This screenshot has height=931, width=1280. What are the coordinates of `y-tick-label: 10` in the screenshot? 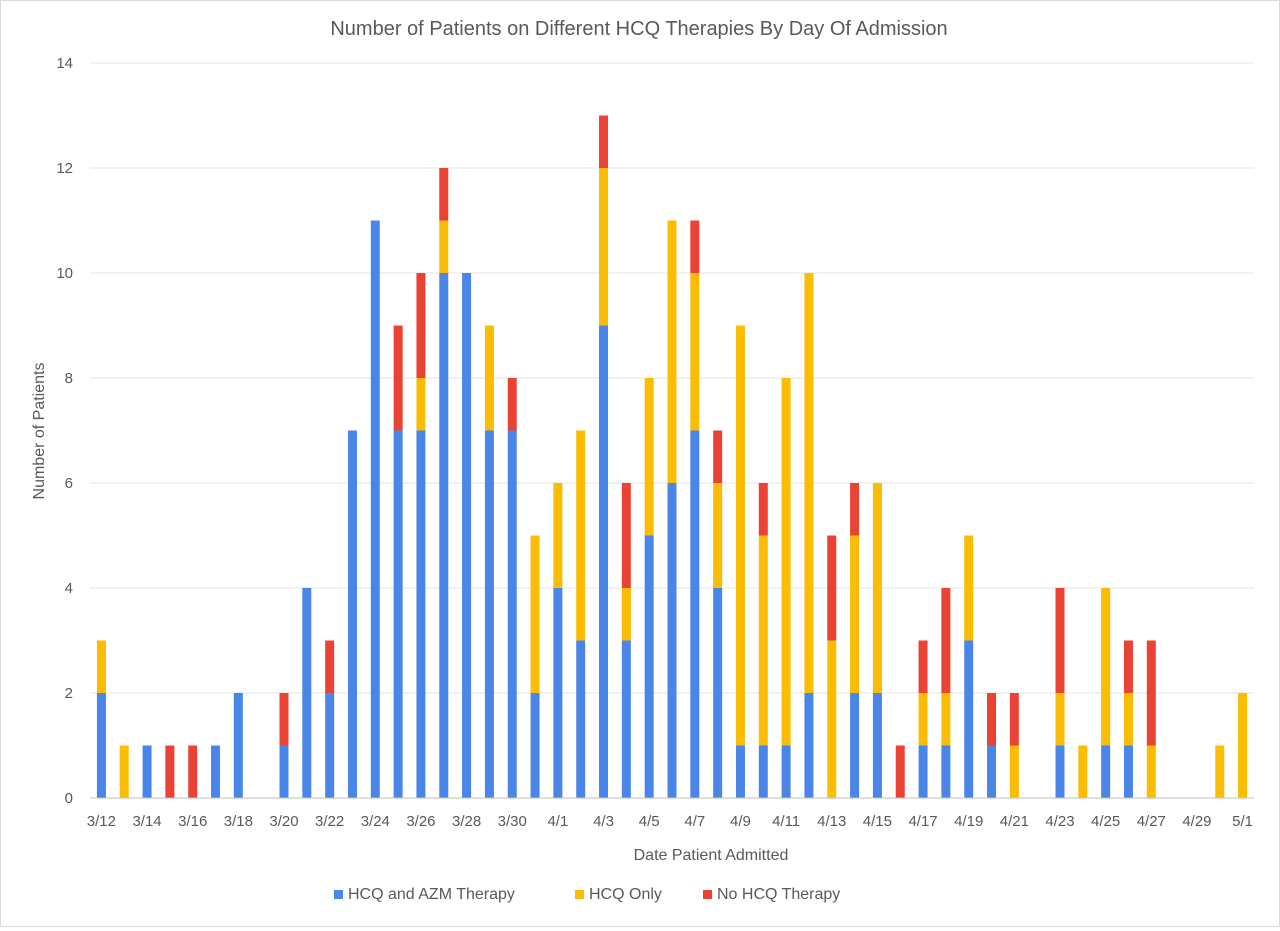 It's located at (64, 273).